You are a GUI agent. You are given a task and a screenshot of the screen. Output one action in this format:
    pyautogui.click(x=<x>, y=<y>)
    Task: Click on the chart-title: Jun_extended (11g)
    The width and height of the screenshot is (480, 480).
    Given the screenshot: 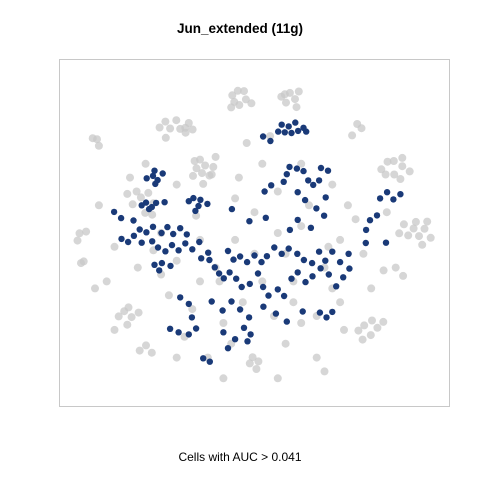 What is the action you would take?
    pyautogui.click(x=240, y=28)
    